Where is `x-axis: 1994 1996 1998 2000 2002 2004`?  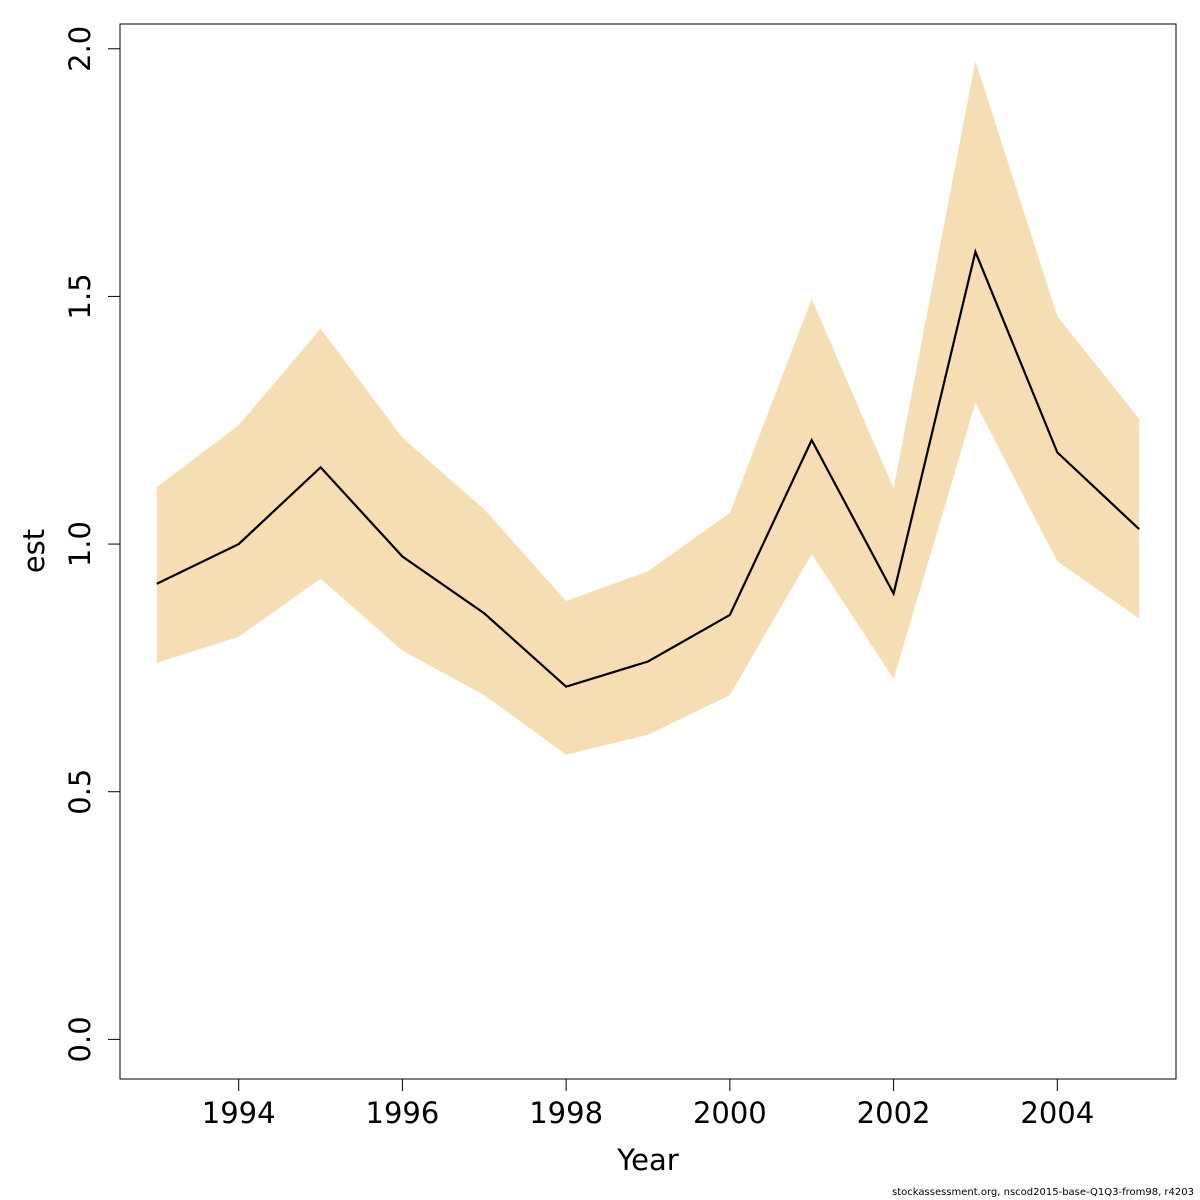 x-axis: 1994 1996 1998 2000 2002 2004 is located at coordinates (648, 1104).